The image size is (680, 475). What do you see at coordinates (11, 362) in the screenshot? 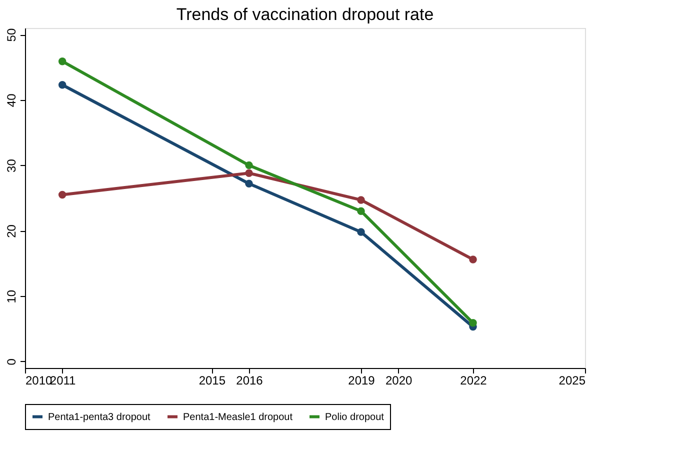
I see `y-tick-label: 0` at bounding box center [11, 362].